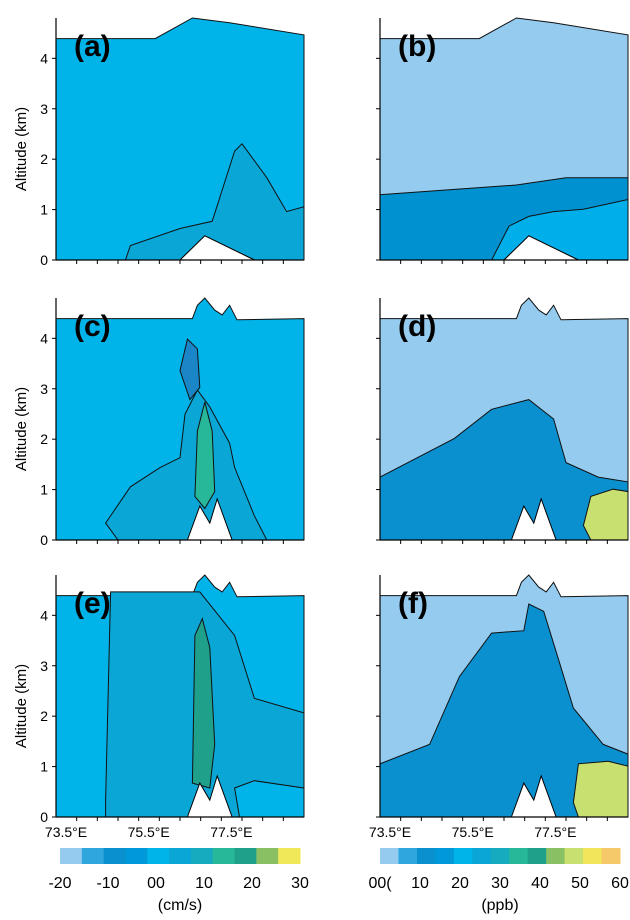 This screenshot has height=920, width=630. What do you see at coordinates (499, 707) in the screenshot?
I see `panel-f: 73.5°E 75.5°E 77.5°E (f)` at bounding box center [499, 707].